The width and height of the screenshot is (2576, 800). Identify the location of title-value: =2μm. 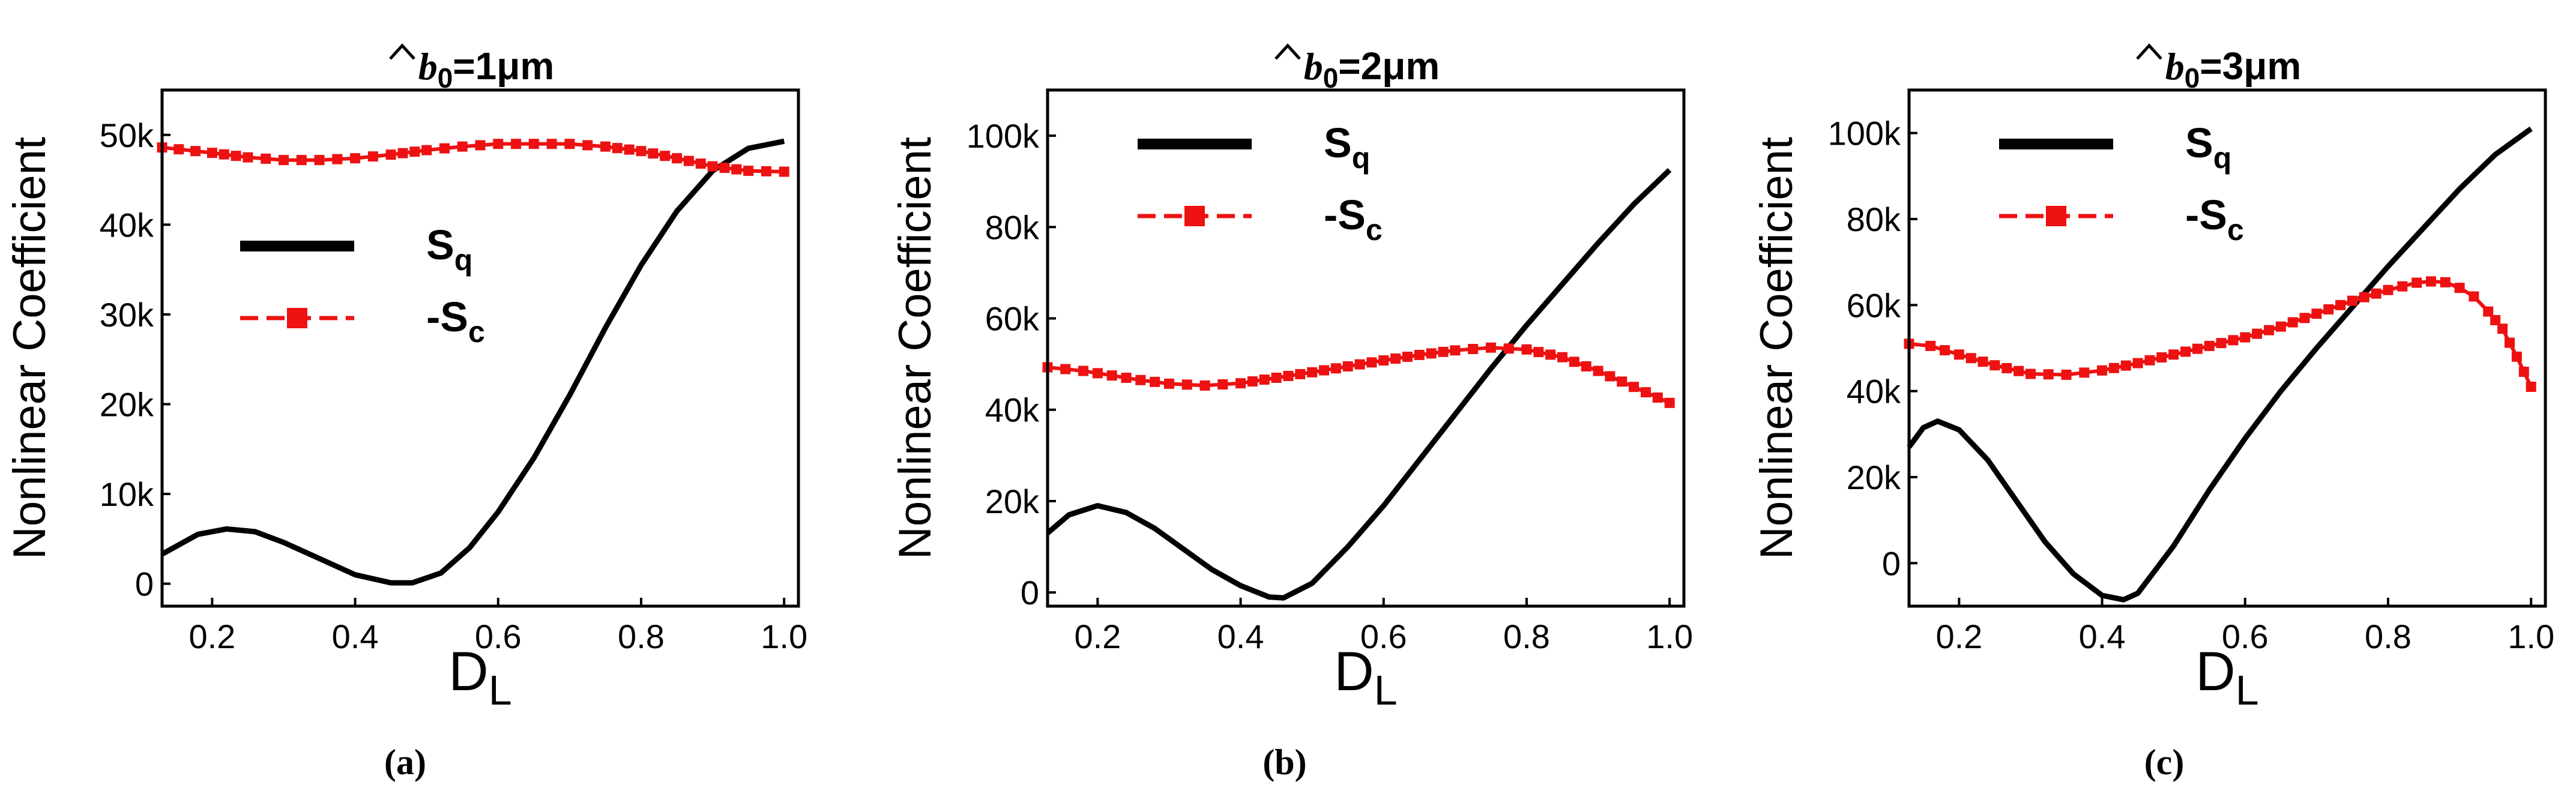
(1389, 66).